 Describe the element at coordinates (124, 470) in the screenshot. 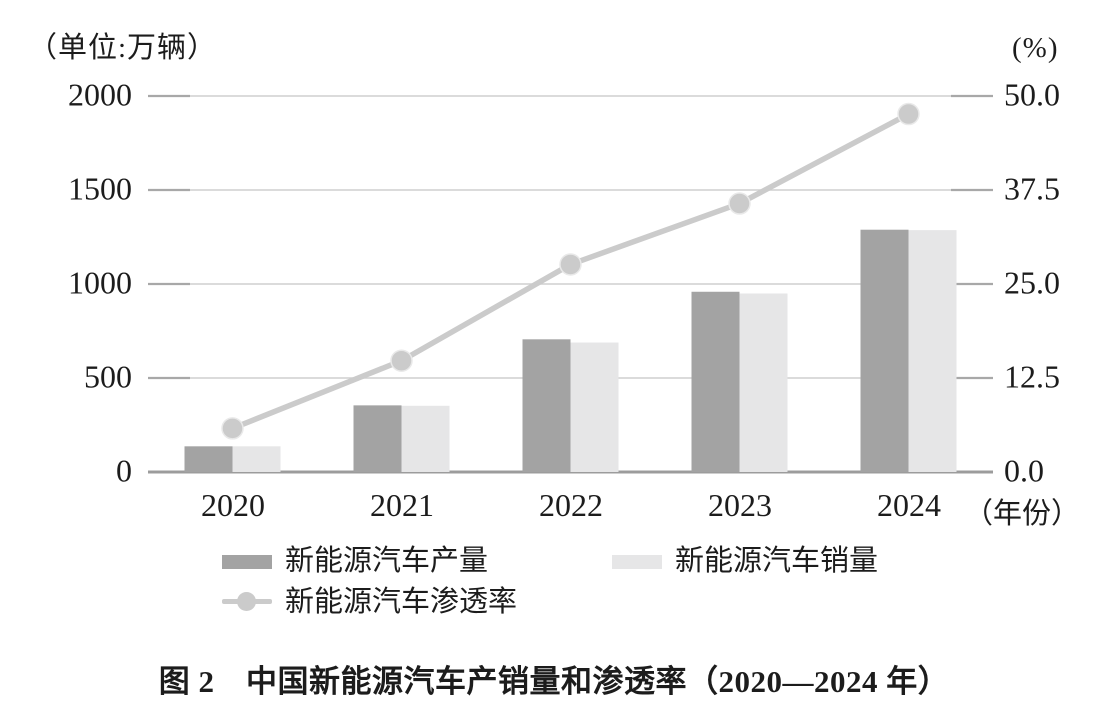

I see `left-axis-tick-0: 0` at that location.